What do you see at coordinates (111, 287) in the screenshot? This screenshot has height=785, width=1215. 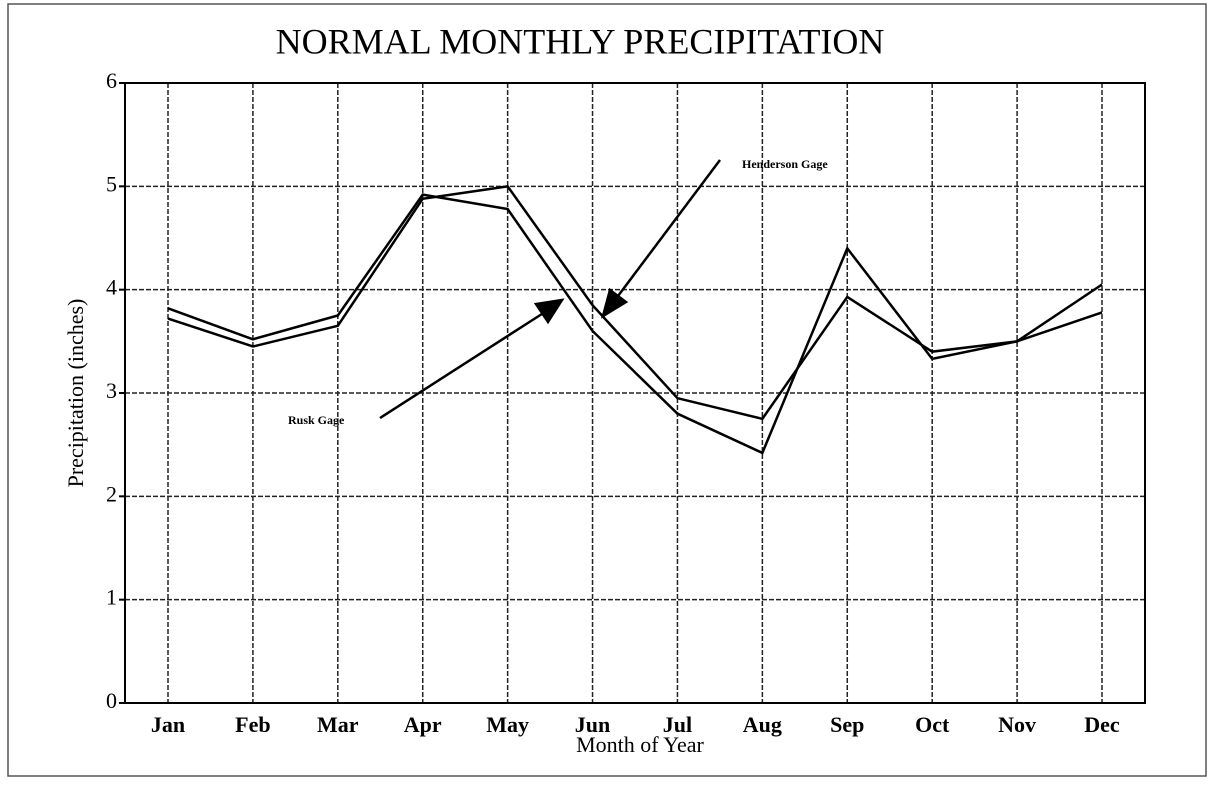 I see `y-tick-label: 4` at bounding box center [111, 287].